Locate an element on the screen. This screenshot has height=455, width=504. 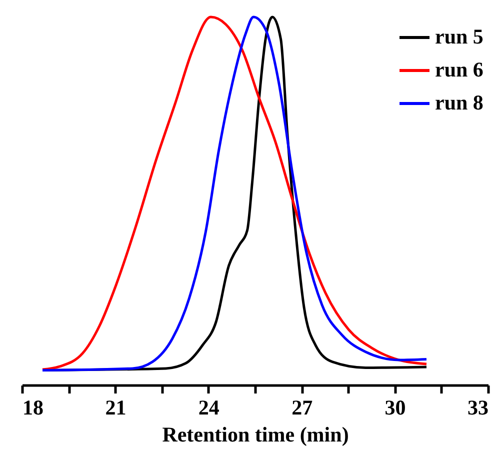
x-tick-label: 18 is located at coordinates (33, 408).